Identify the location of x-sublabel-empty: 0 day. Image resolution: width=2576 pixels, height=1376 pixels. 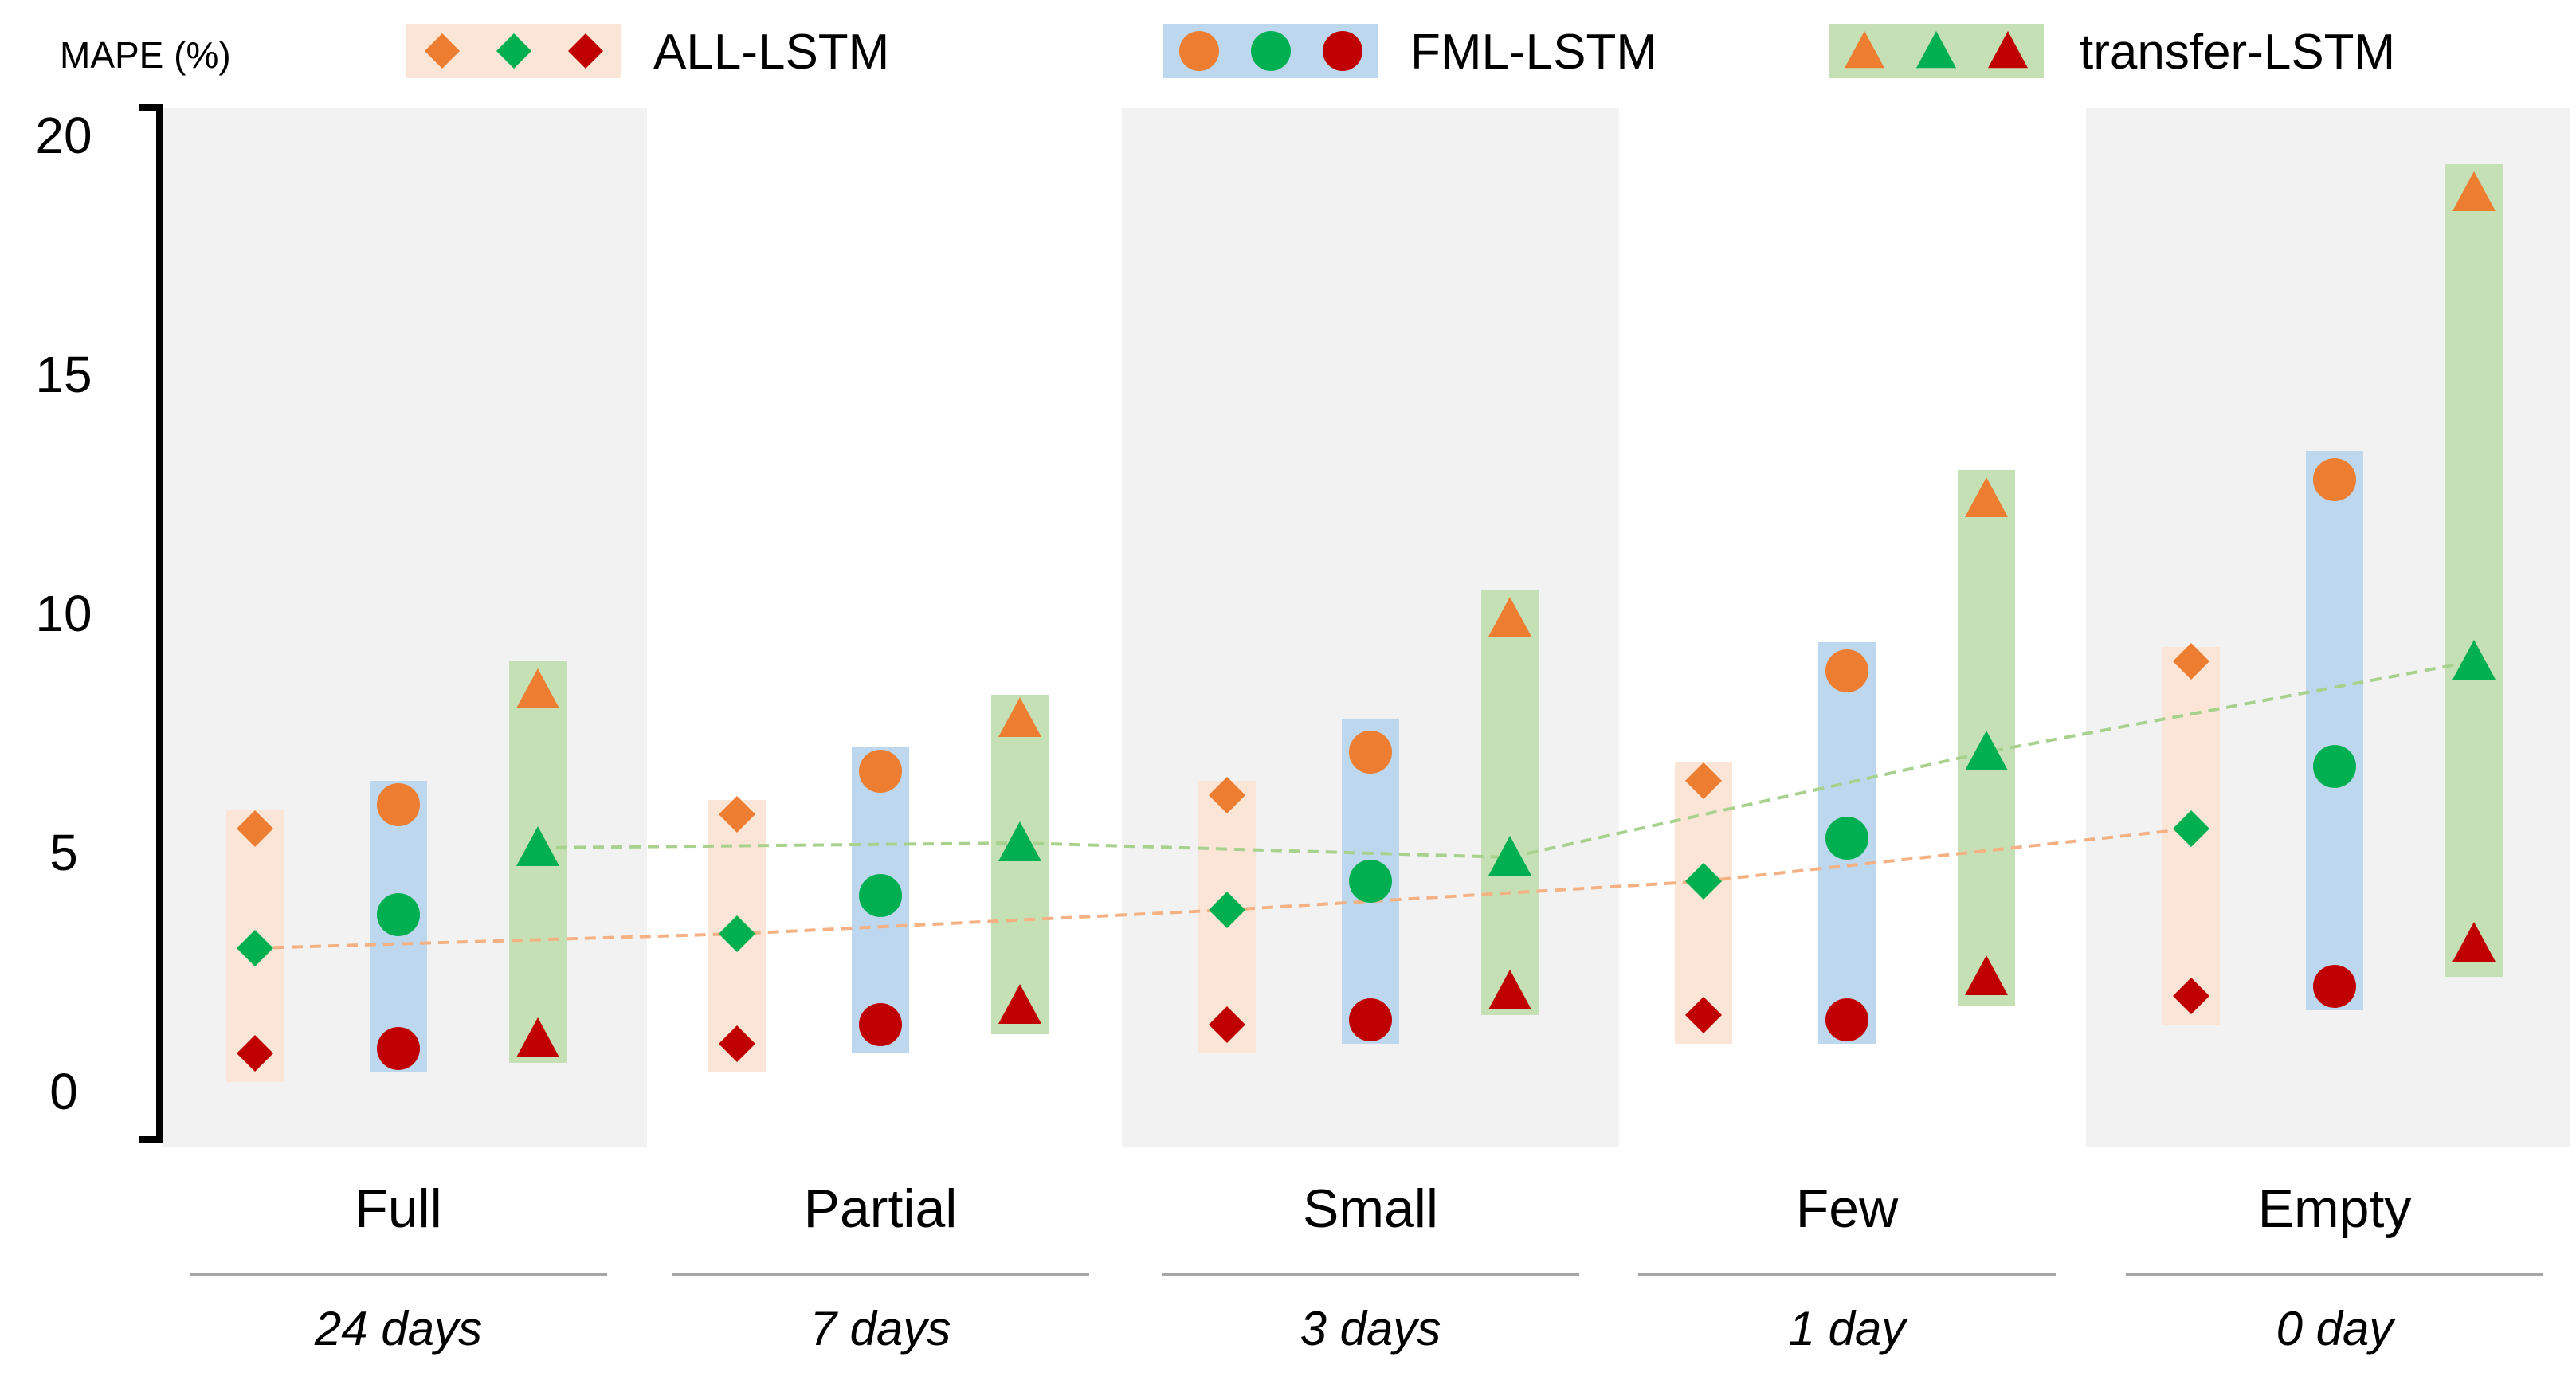
(2336, 1328).